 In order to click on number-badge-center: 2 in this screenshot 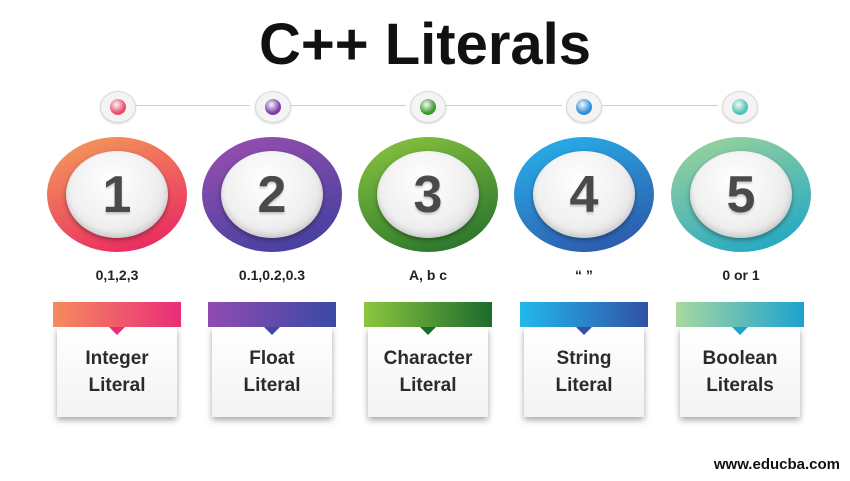, I will do `click(272, 194)`.